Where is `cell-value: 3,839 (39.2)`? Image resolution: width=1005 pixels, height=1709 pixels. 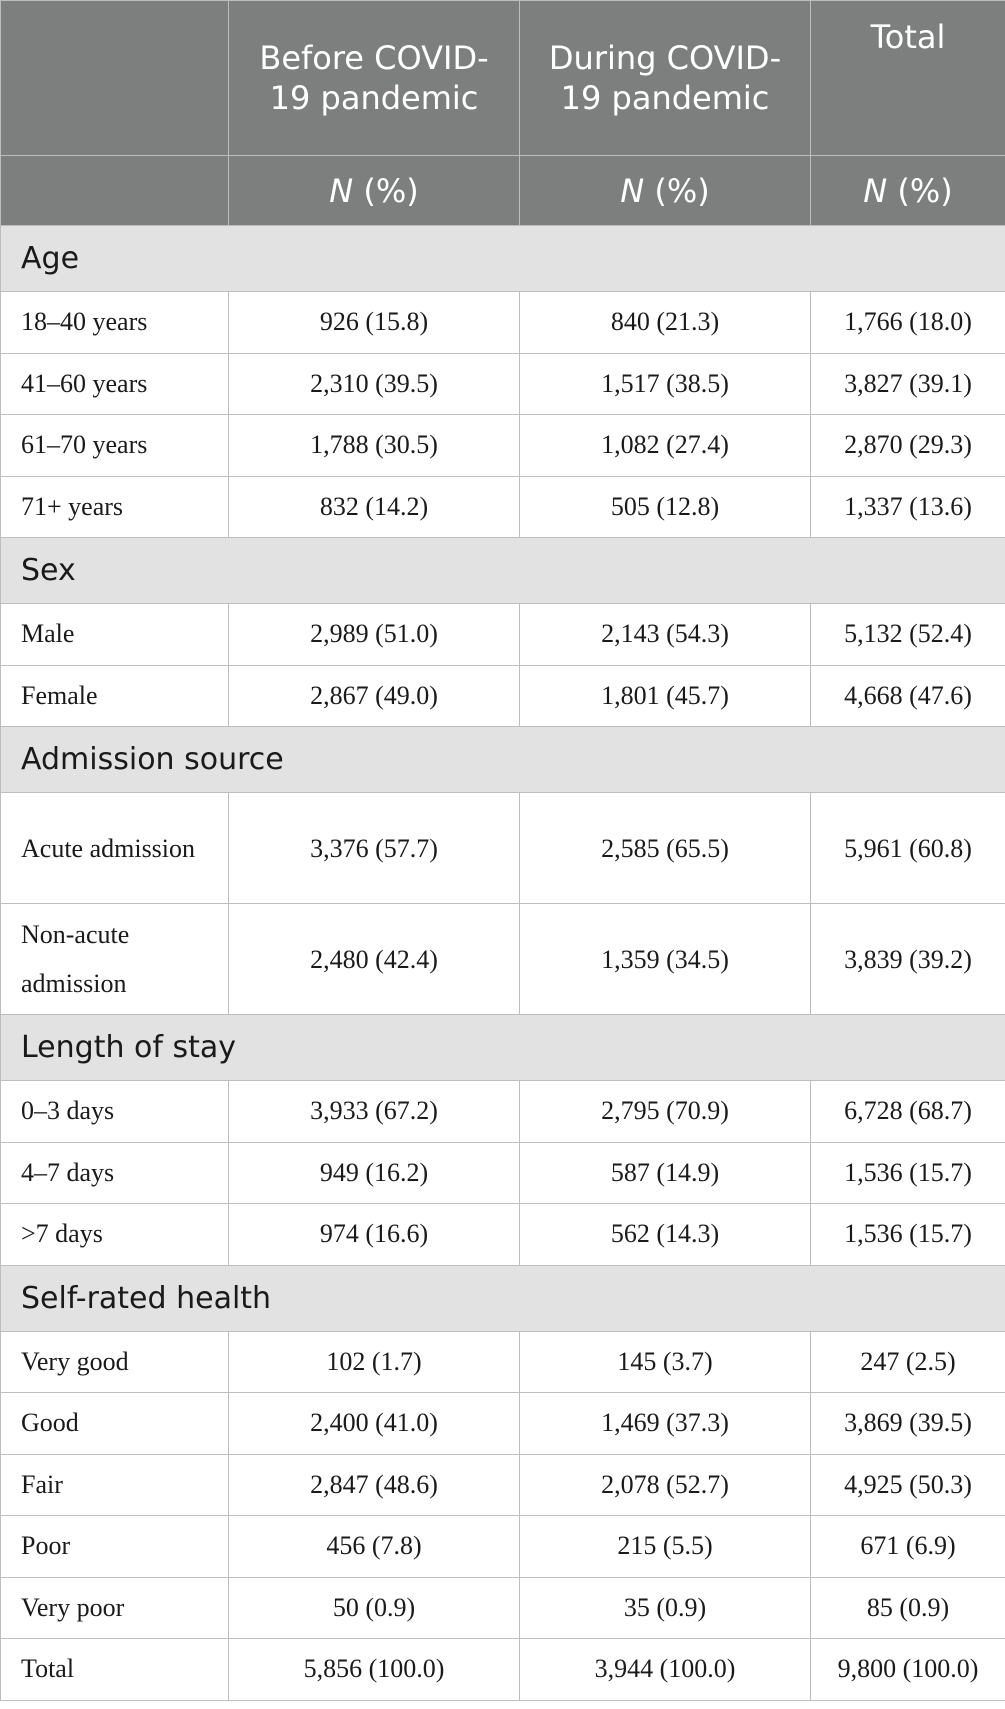
cell-value: 3,839 (39.2) is located at coordinates (907, 959).